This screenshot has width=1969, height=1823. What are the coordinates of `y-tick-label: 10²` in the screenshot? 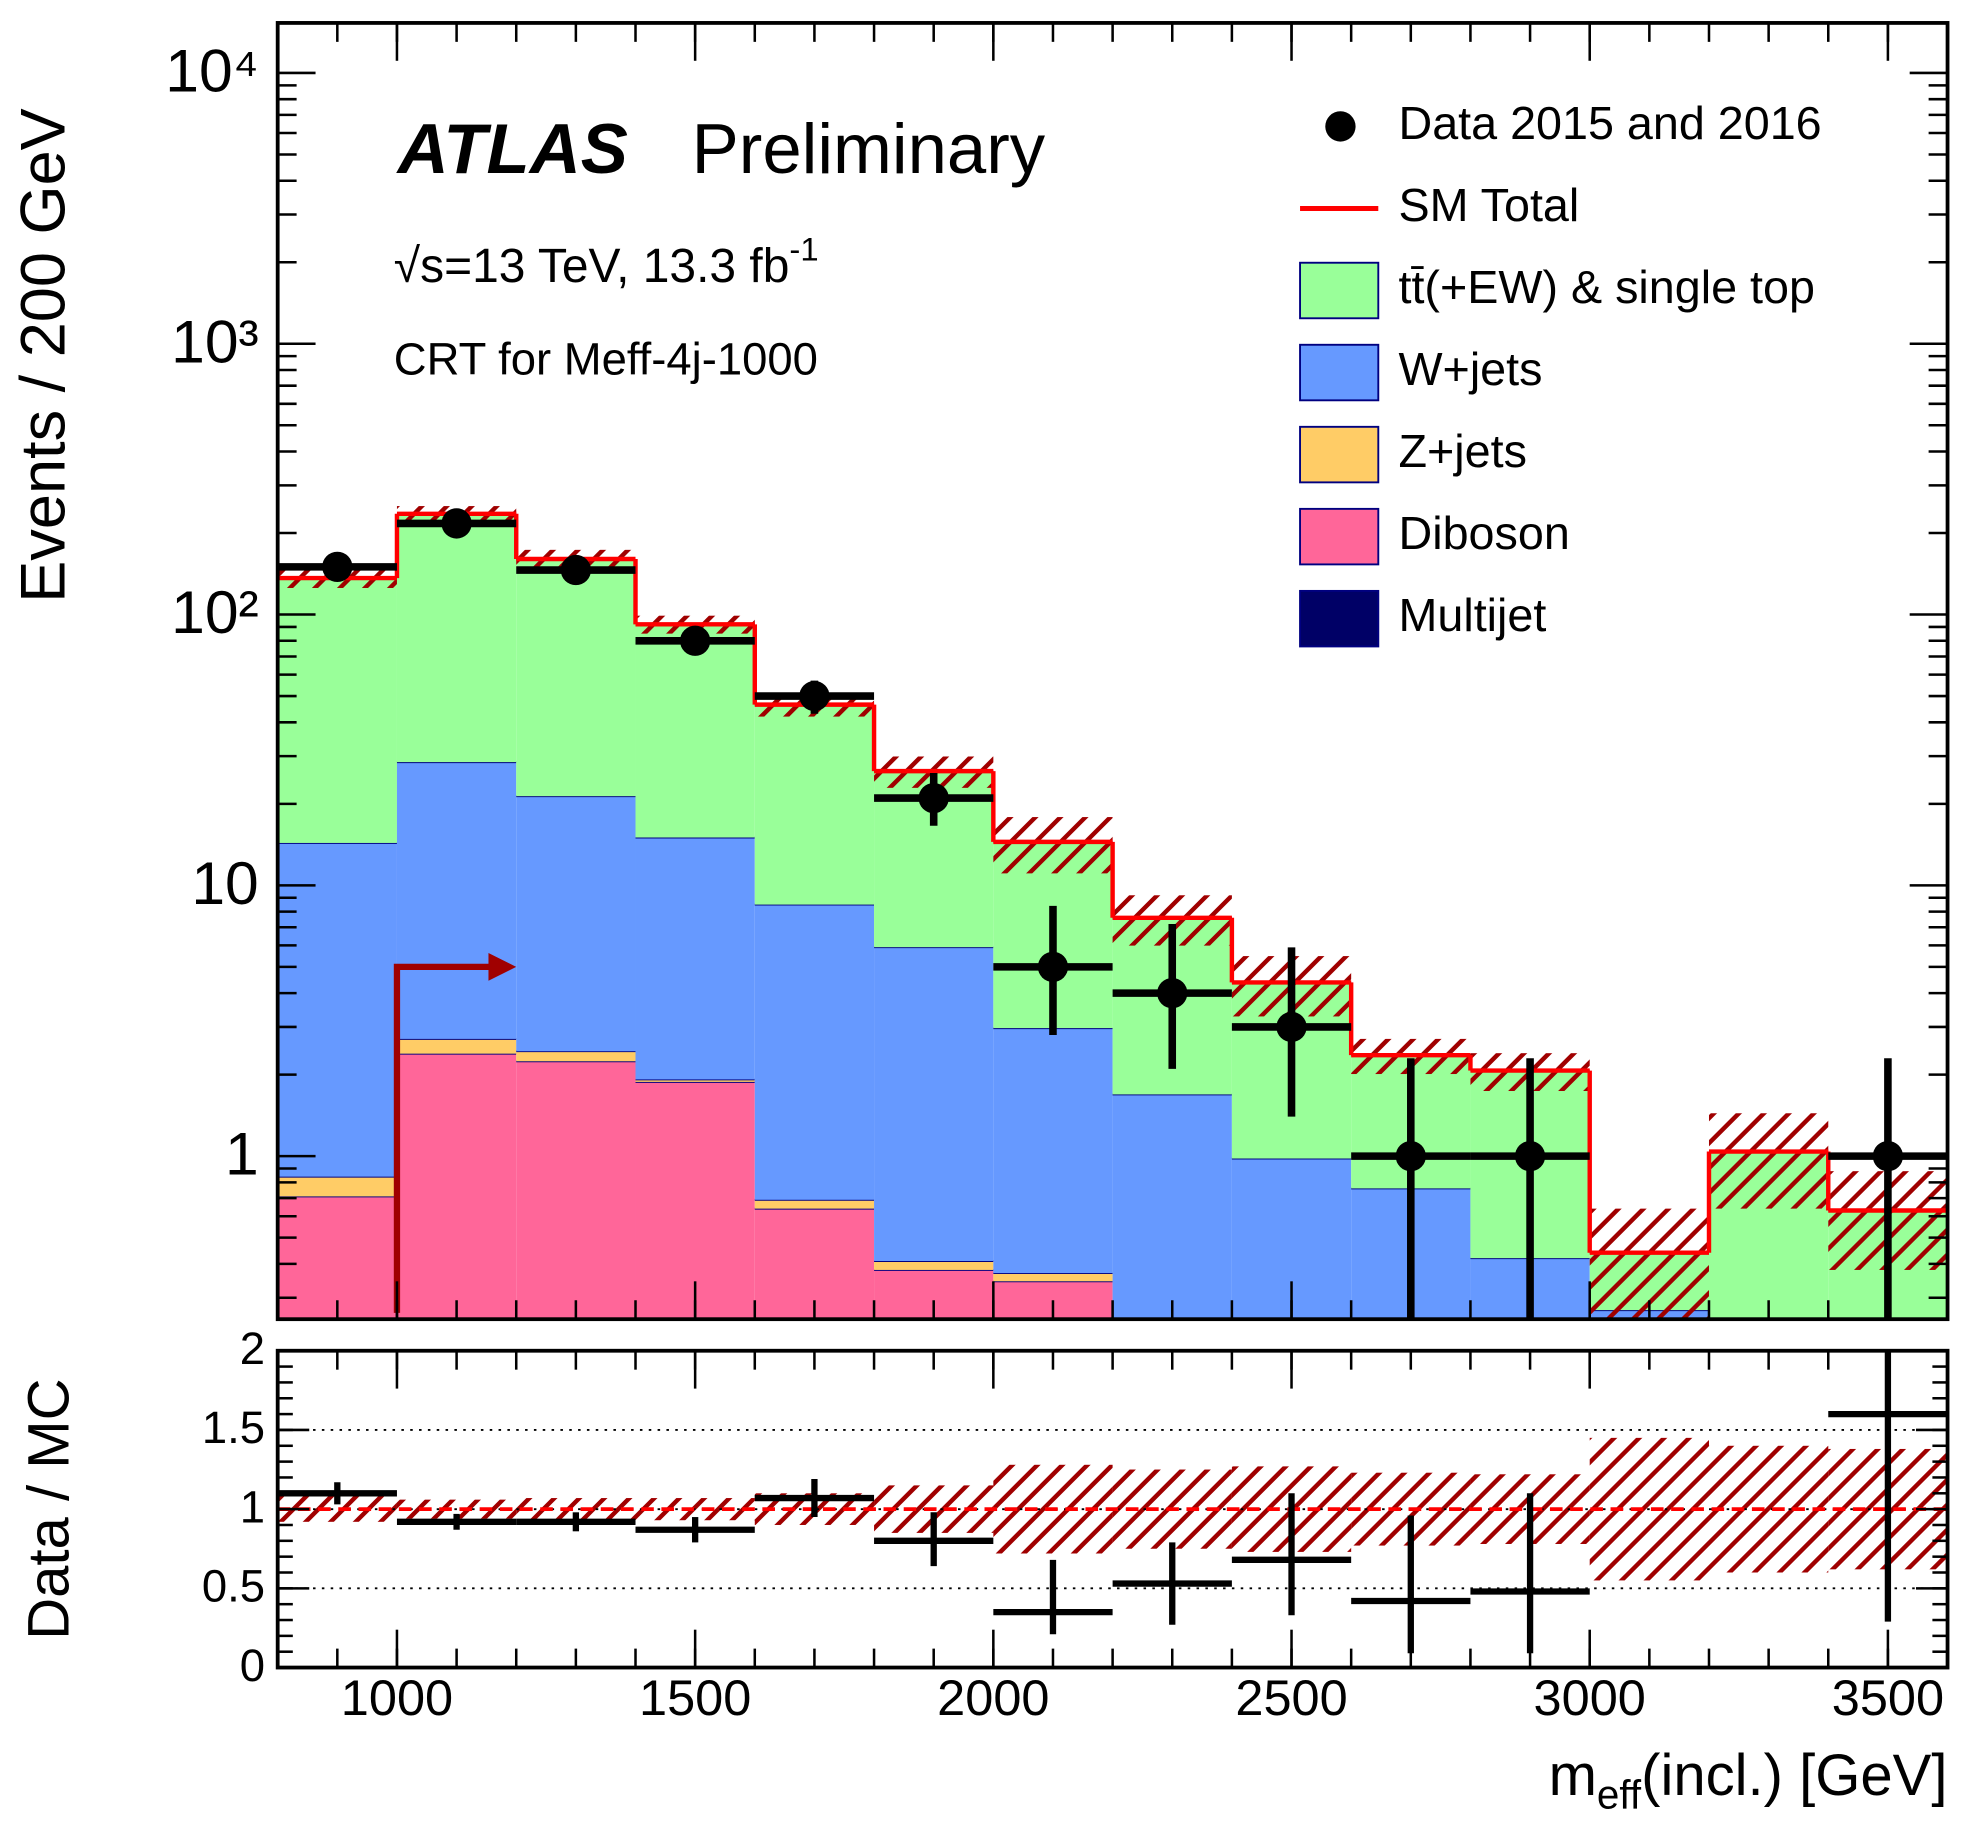 It's located at (215, 612).